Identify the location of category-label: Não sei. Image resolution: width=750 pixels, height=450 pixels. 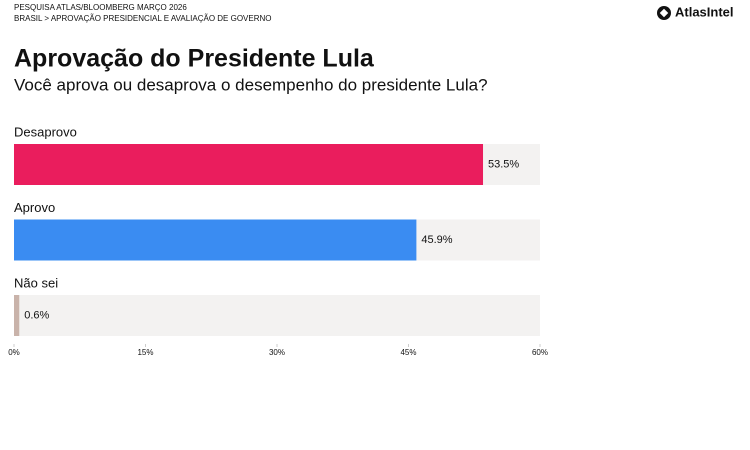
(36, 282).